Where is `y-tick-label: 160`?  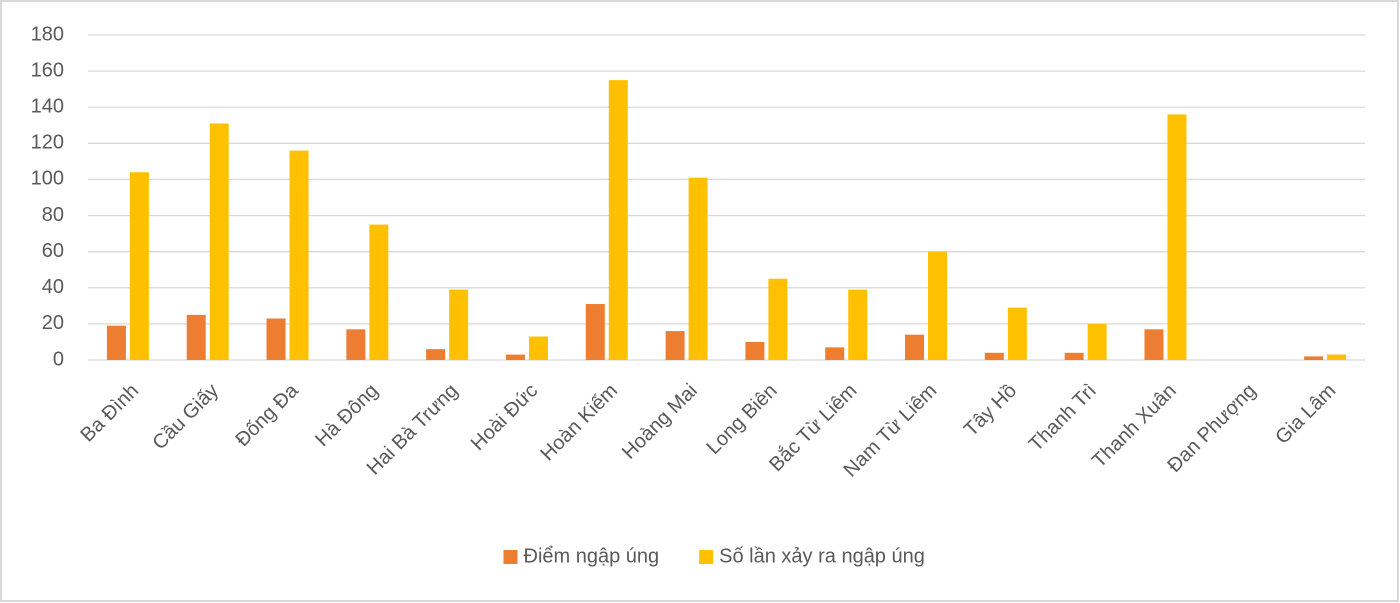
y-tick-label: 160 is located at coordinates (47, 70).